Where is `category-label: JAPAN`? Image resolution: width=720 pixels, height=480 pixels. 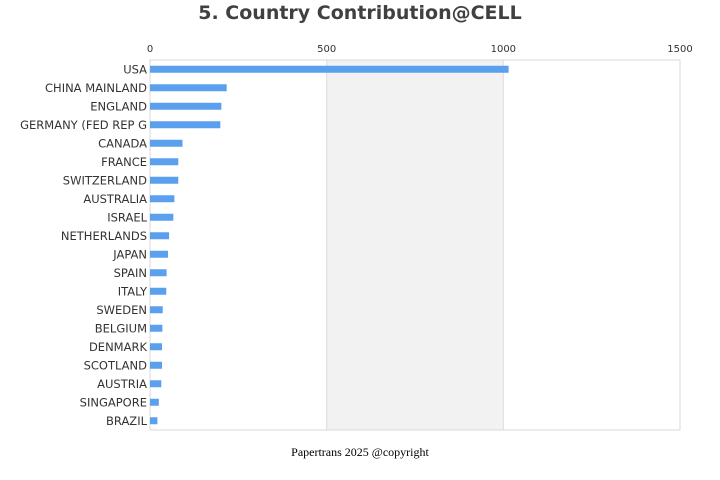 category-label: JAPAN is located at coordinates (129, 254).